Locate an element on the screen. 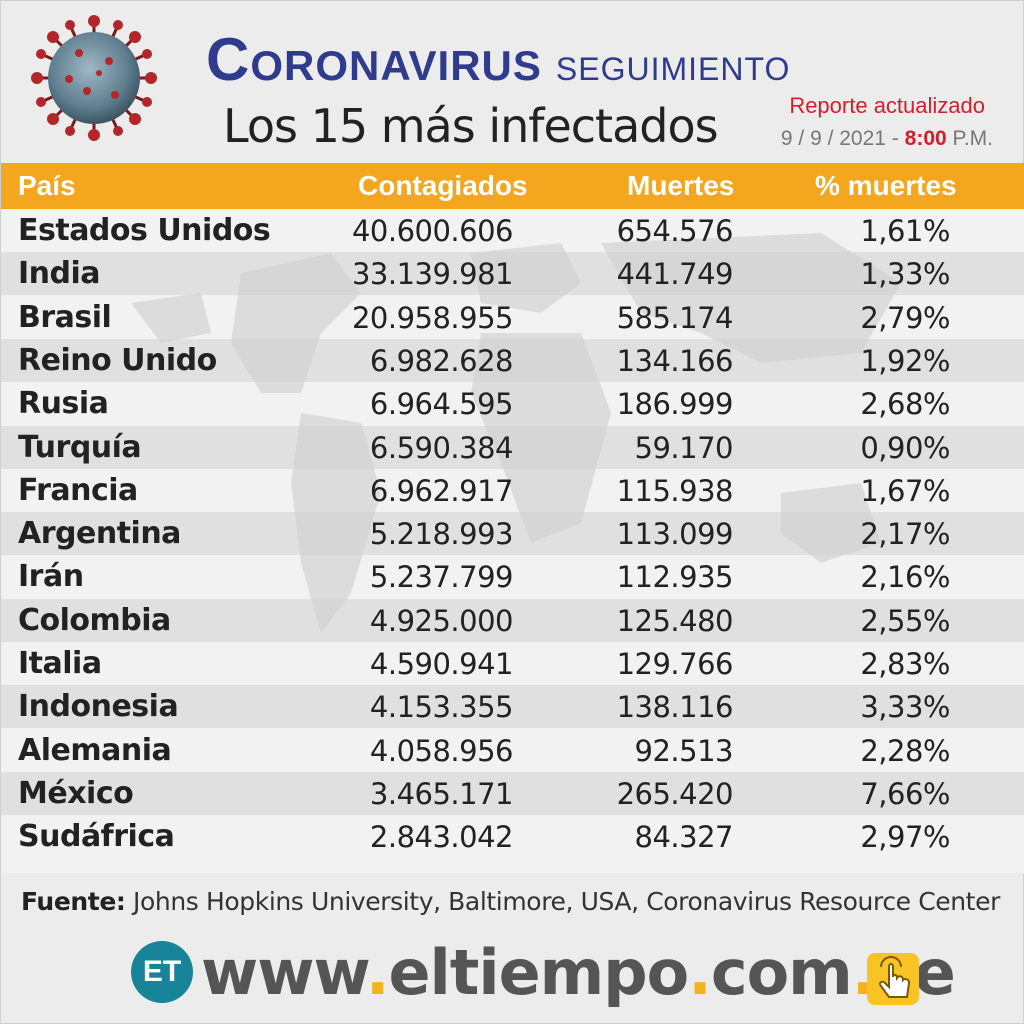 The height and width of the screenshot is (1024, 1024). country-cell: Turquía is located at coordinates (80, 447).